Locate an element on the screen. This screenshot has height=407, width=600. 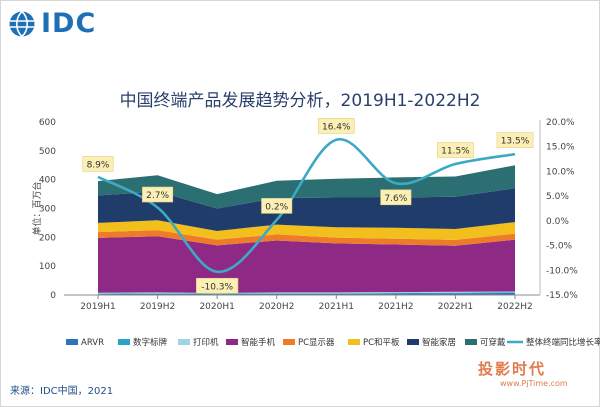
legend-label: 可穿戴 is located at coordinates (493, 342).